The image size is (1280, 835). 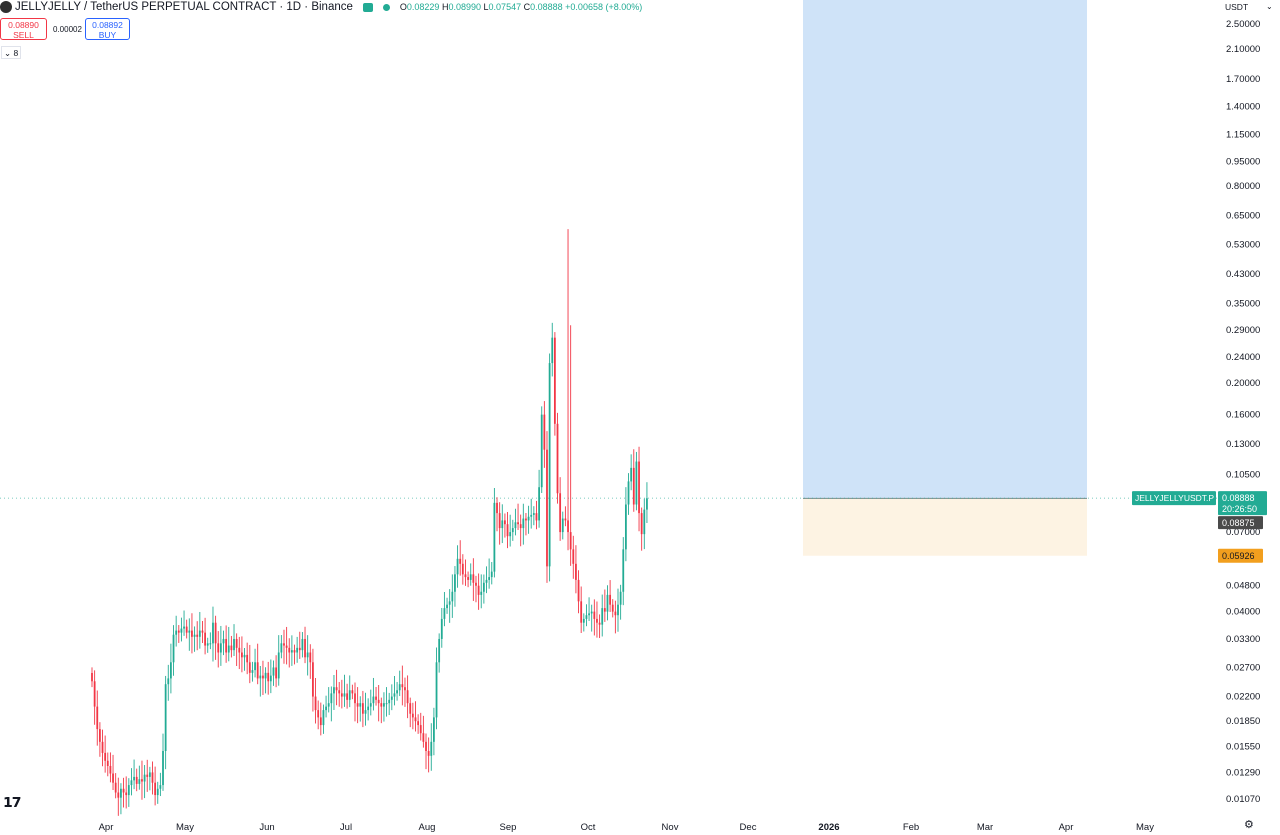 I want to click on y-tick-label: 0.04000, so click(x=1243, y=612).